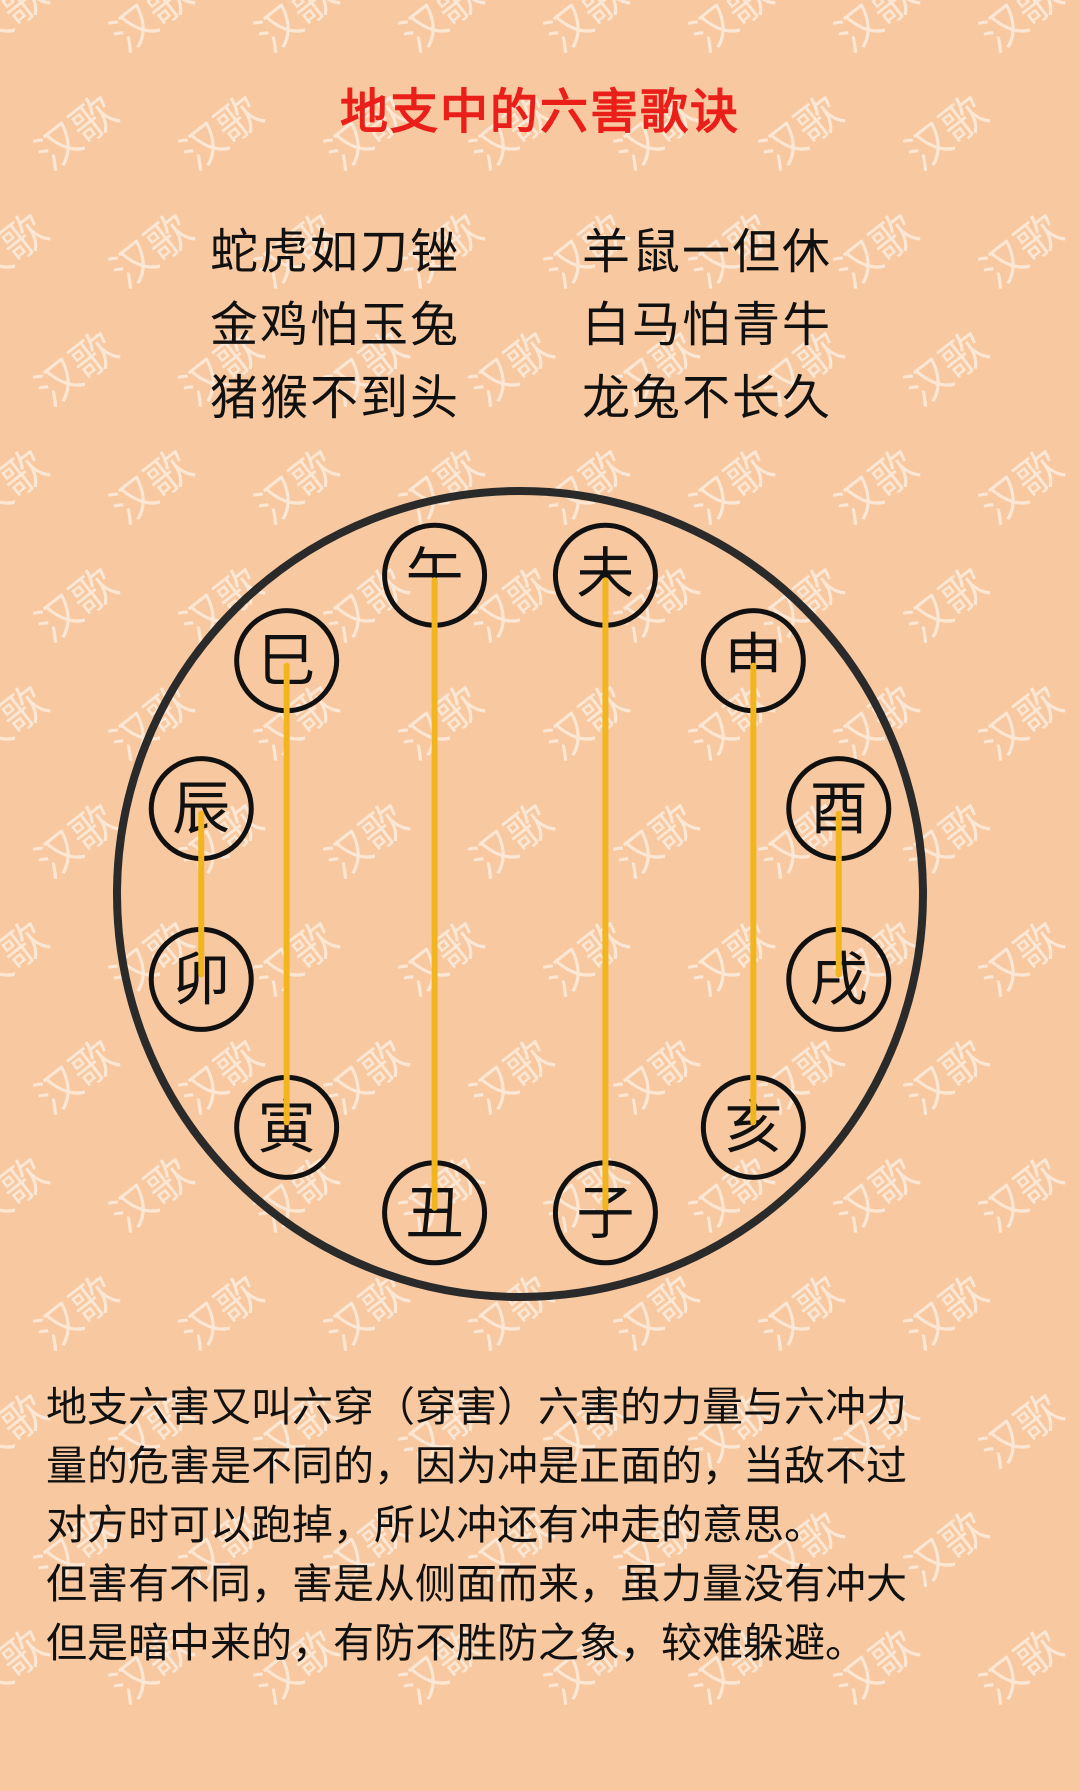  I want to click on description-line-5: 但是暗中来的，有防不胜防之象，较难躲避。, so click(456, 1643).